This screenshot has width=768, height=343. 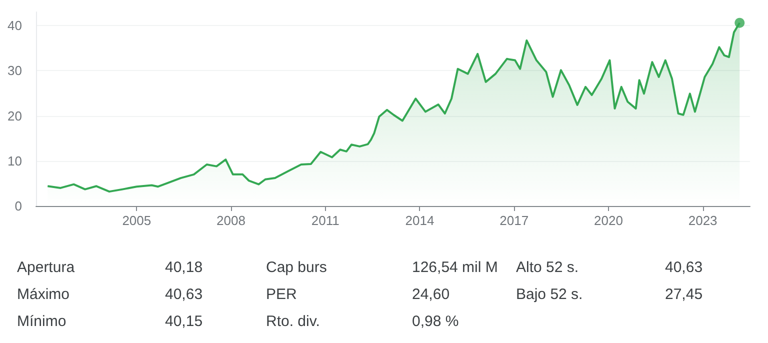 I want to click on text: 27,45, so click(x=684, y=294).